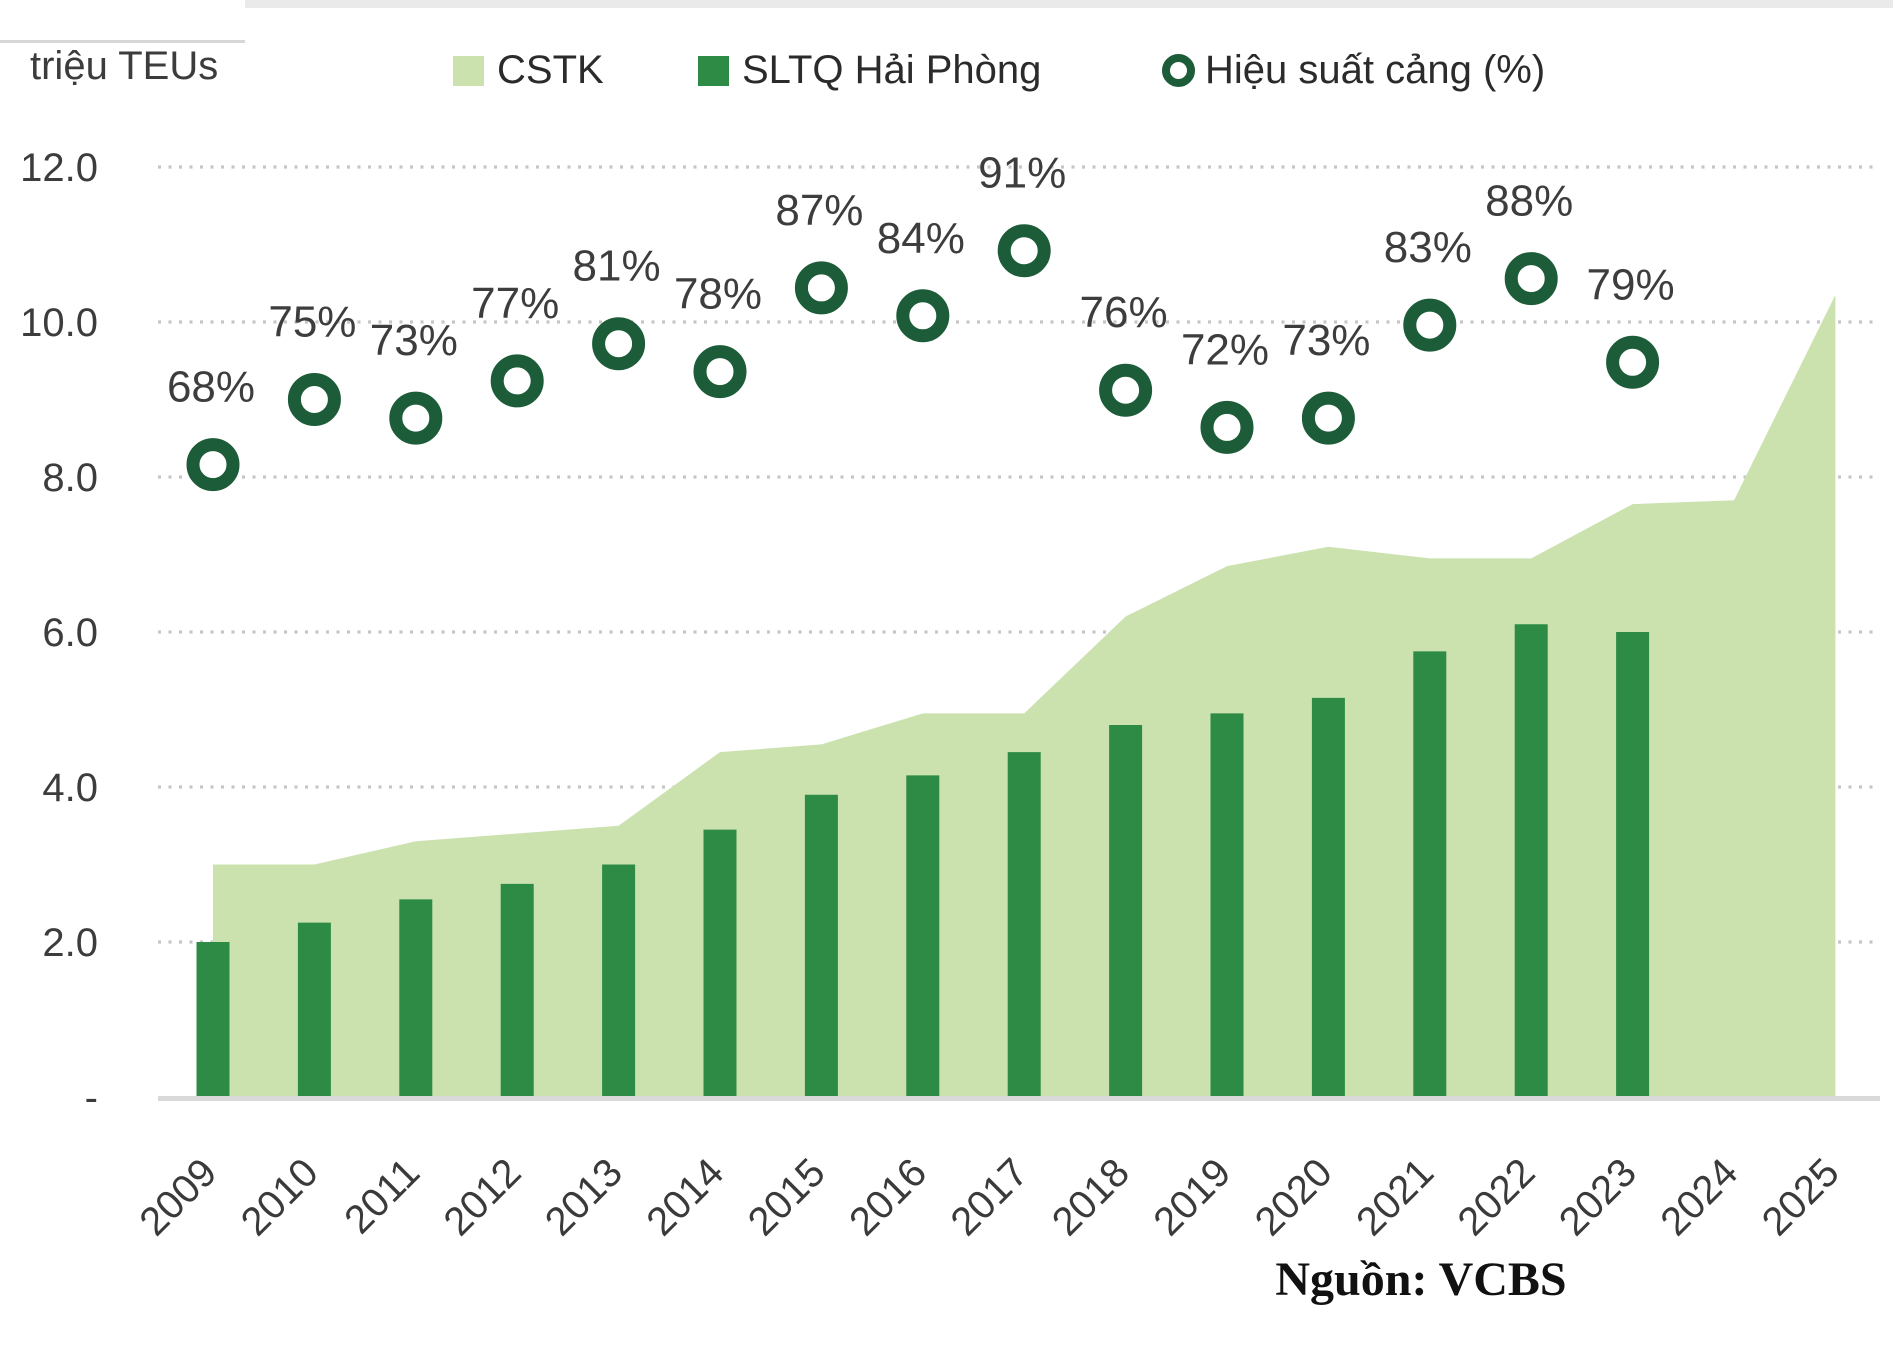 Image resolution: width=1893 pixels, height=1356 pixels. I want to click on x-tick-label: 2023, so click(1598, 1197).